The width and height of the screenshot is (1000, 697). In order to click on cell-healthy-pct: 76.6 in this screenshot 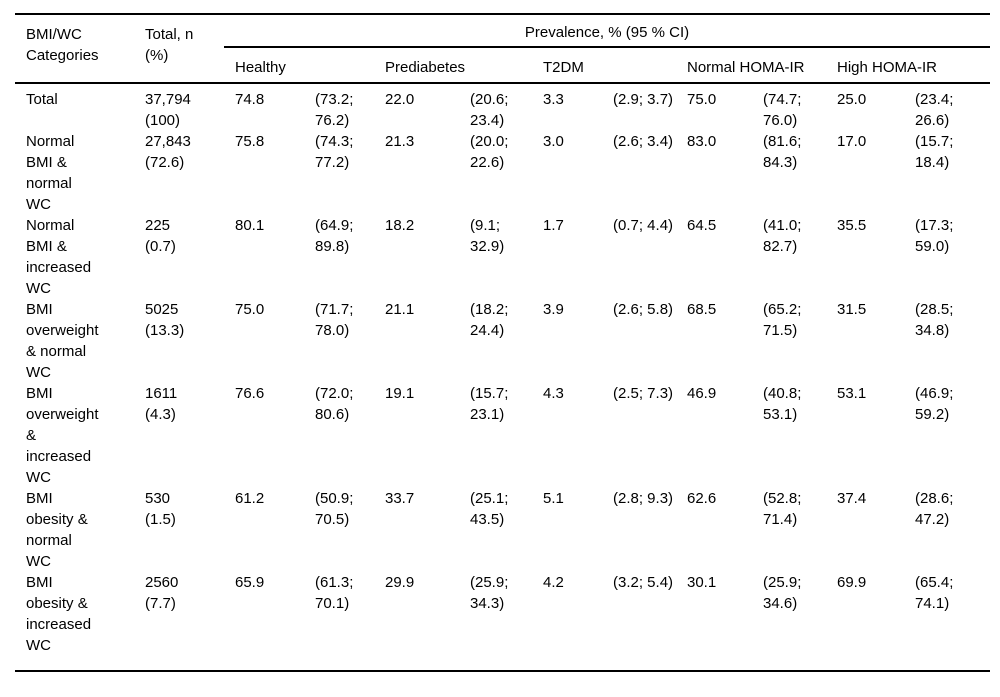, I will do `click(250, 393)`.